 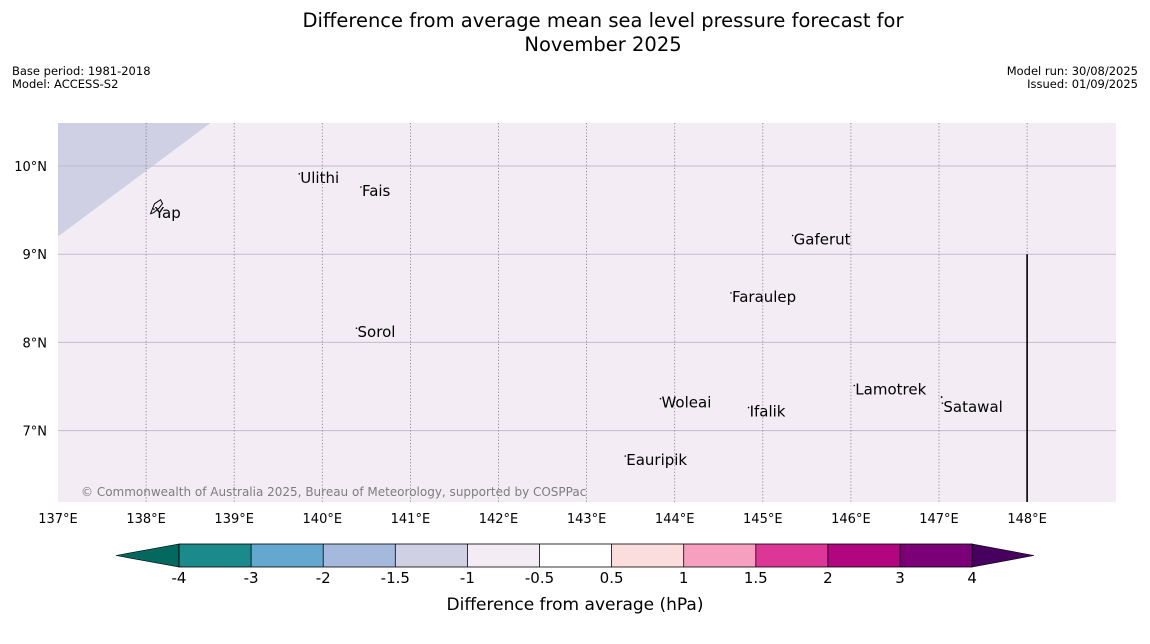 I want to click on colorbar-tick-label: 3, so click(x=900, y=578).